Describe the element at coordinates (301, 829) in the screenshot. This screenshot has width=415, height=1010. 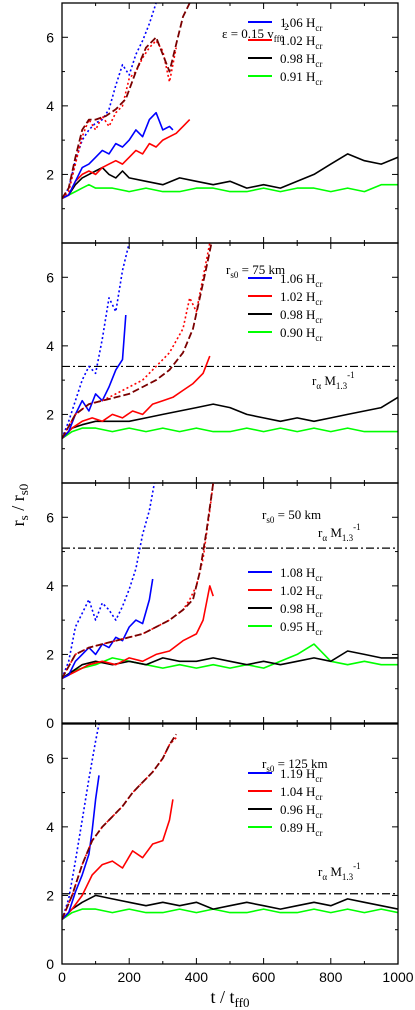
I see `legend-entry: 0.89 Hcr` at that location.